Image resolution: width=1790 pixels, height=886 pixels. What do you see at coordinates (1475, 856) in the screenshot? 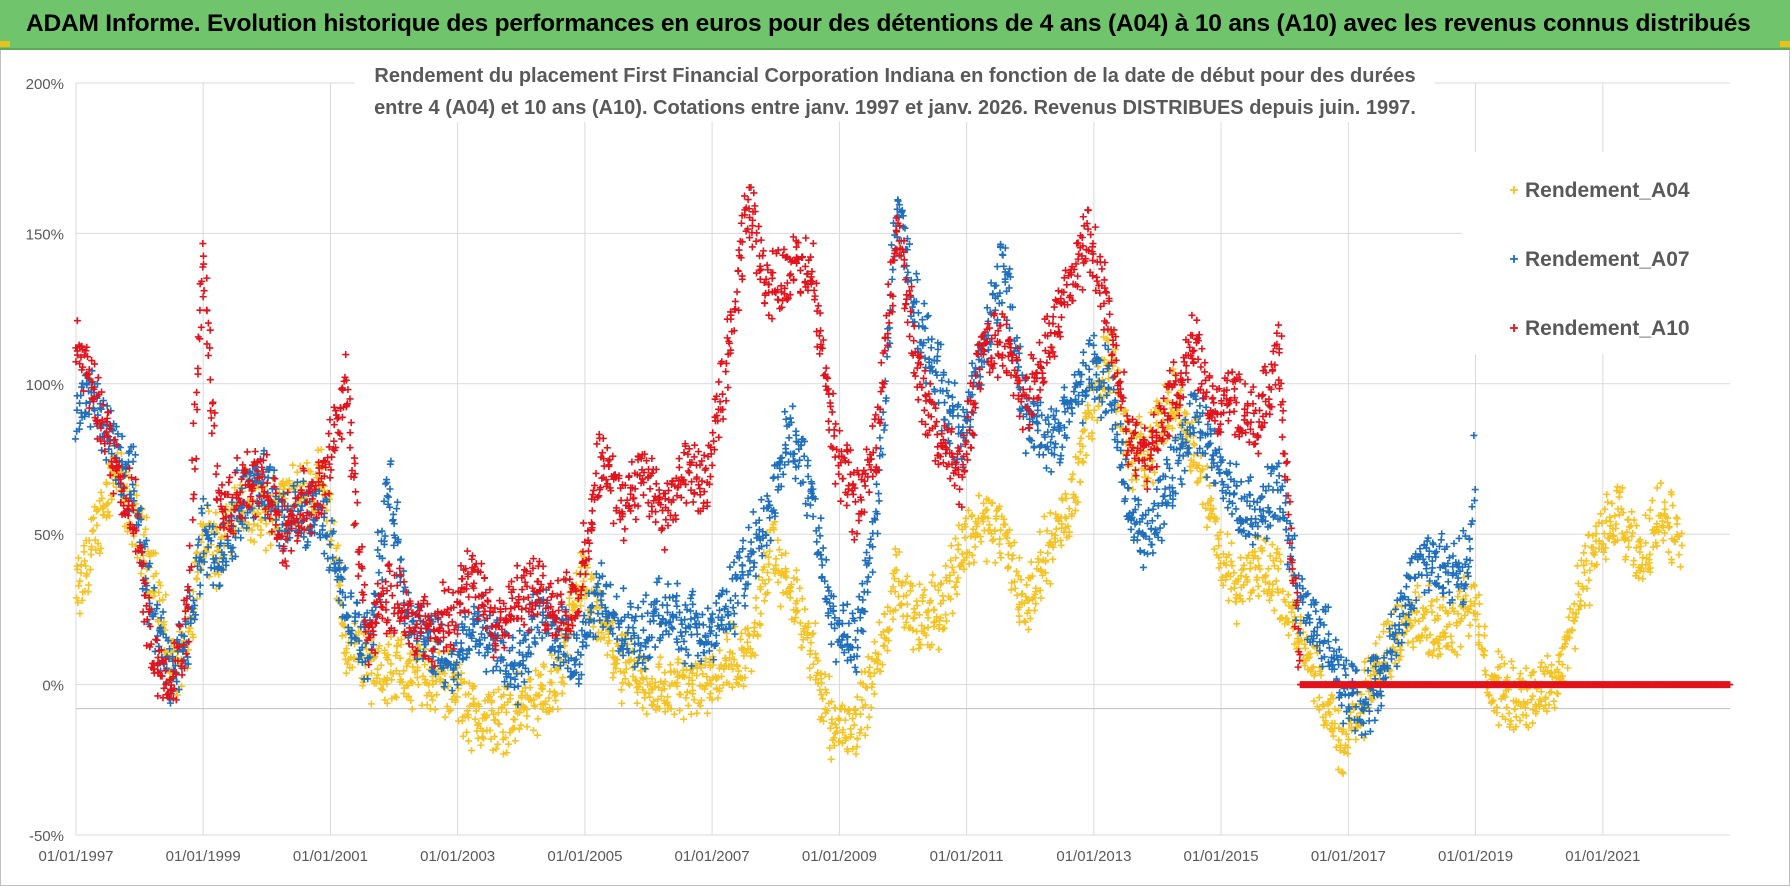
I see `x-tick-label: 01/01/2019` at bounding box center [1475, 856].